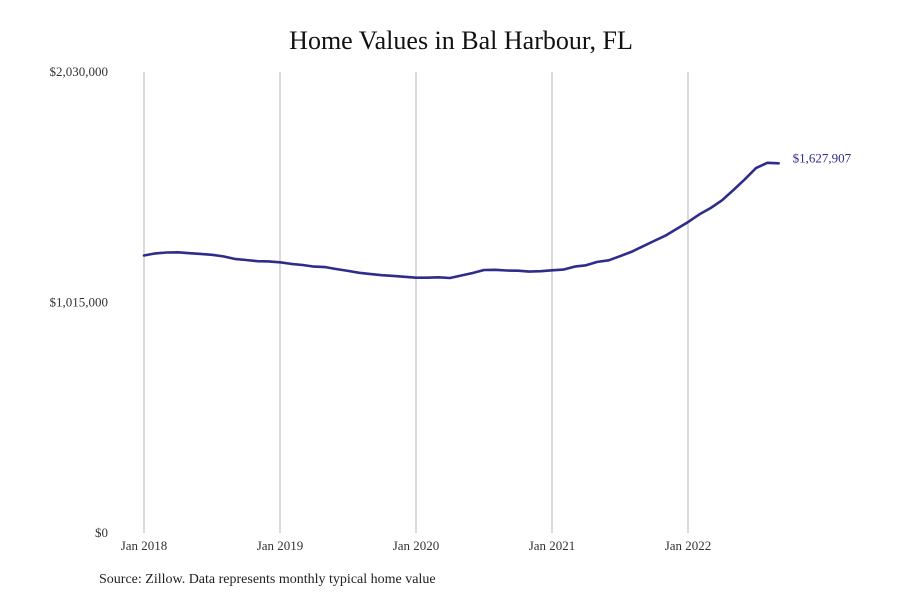  Describe the element at coordinates (688, 545) in the screenshot. I see `x-tick-label: Jan 2022` at that location.